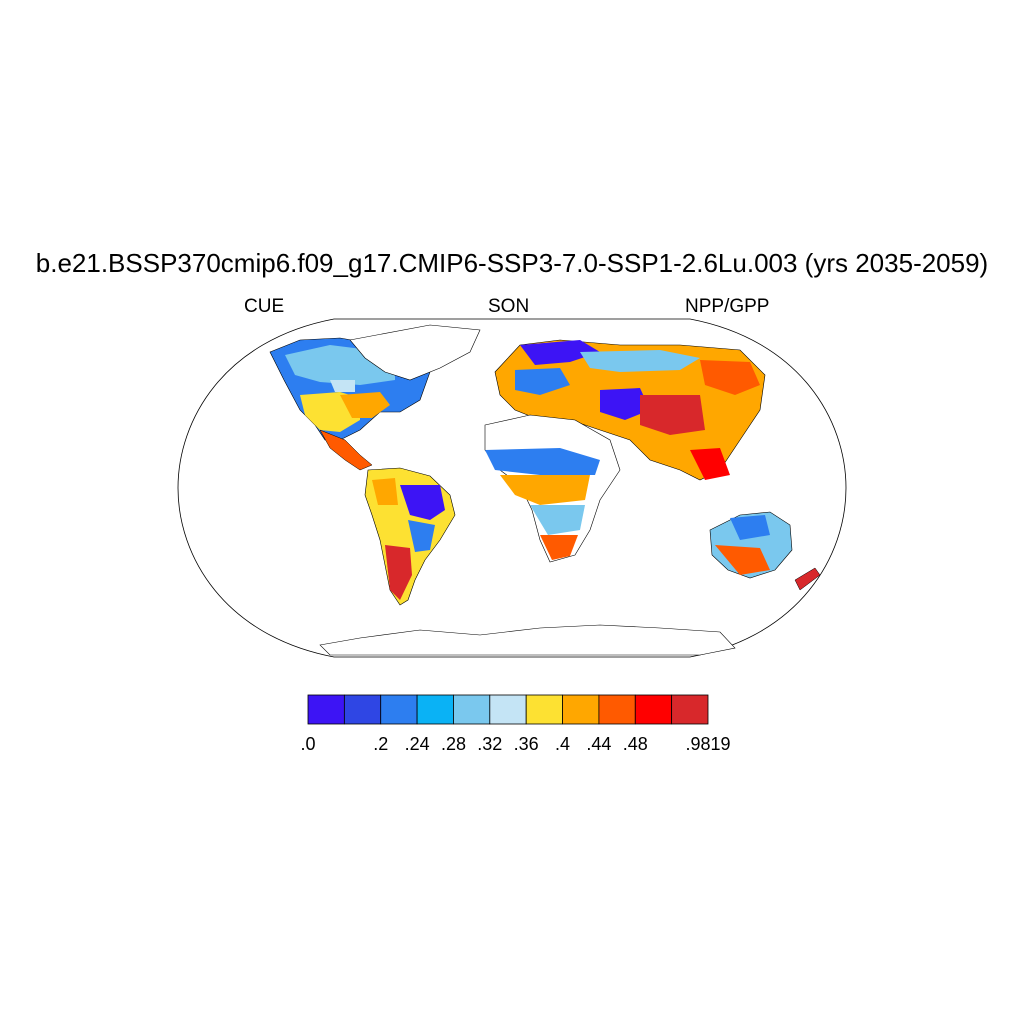 This screenshot has width=1024, height=1024. Describe the element at coordinates (526, 744) in the screenshot. I see `colorbar-tick-label: .36` at that location.